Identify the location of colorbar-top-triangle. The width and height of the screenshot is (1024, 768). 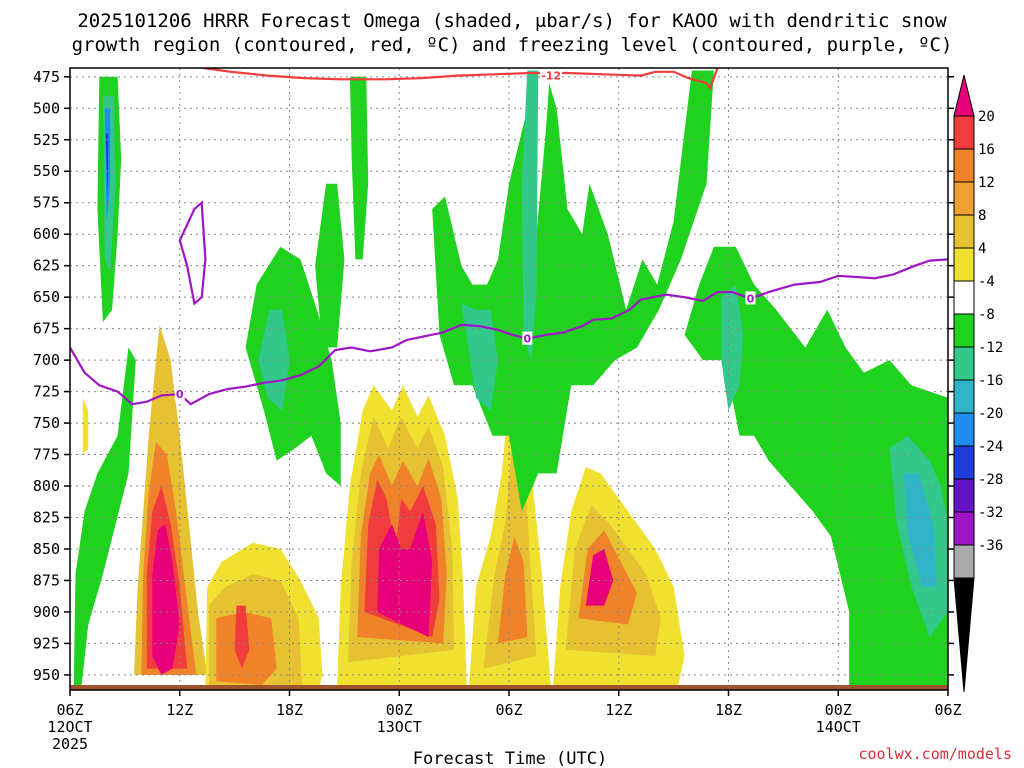
(964, 95).